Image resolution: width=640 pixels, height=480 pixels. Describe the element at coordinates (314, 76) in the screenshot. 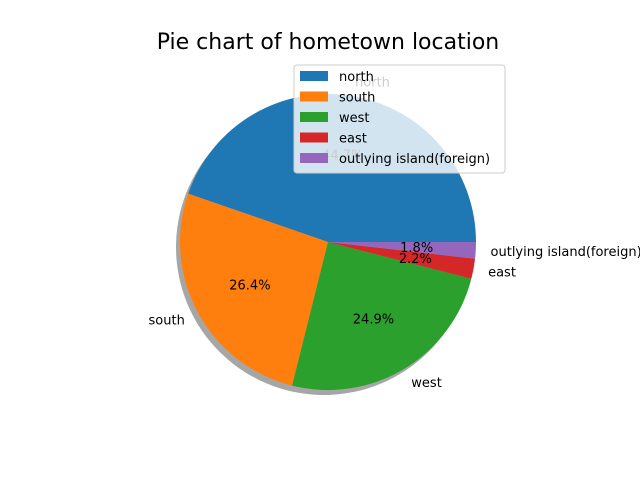

I see `legend-swatch-north` at that location.